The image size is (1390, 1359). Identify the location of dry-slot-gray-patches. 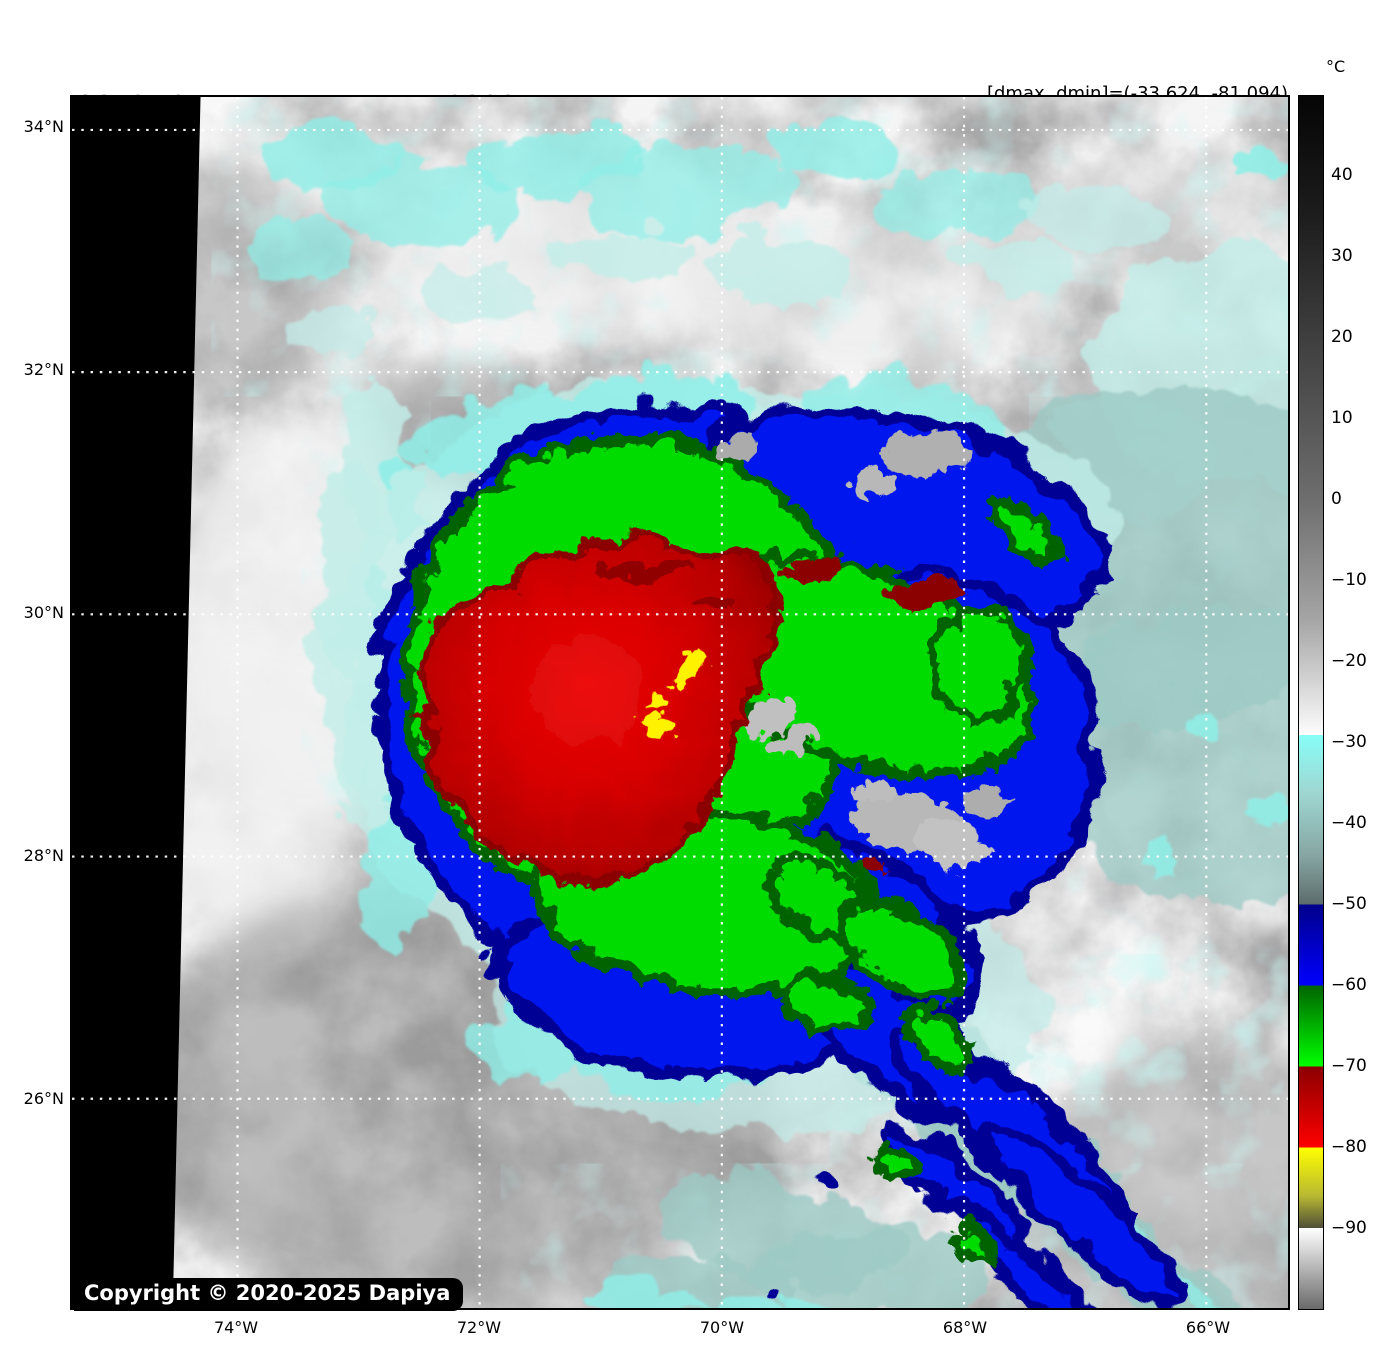
(858, 645).